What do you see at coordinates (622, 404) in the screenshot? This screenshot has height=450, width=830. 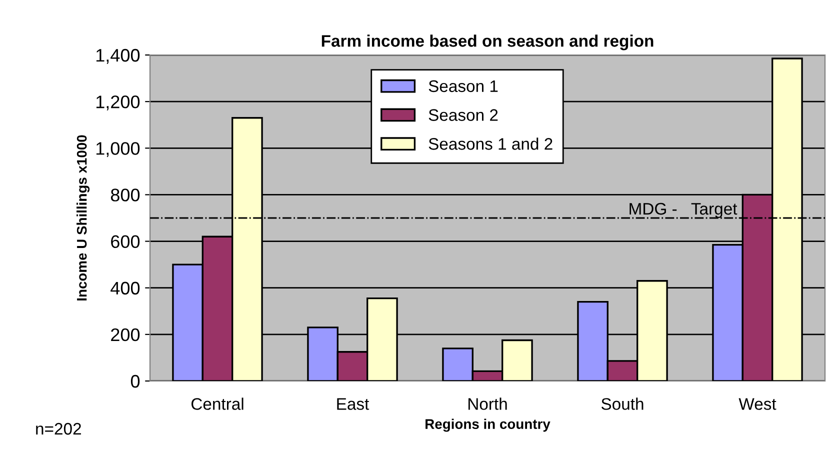 I see `x-tick-label: South` at bounding box center [622, 404].